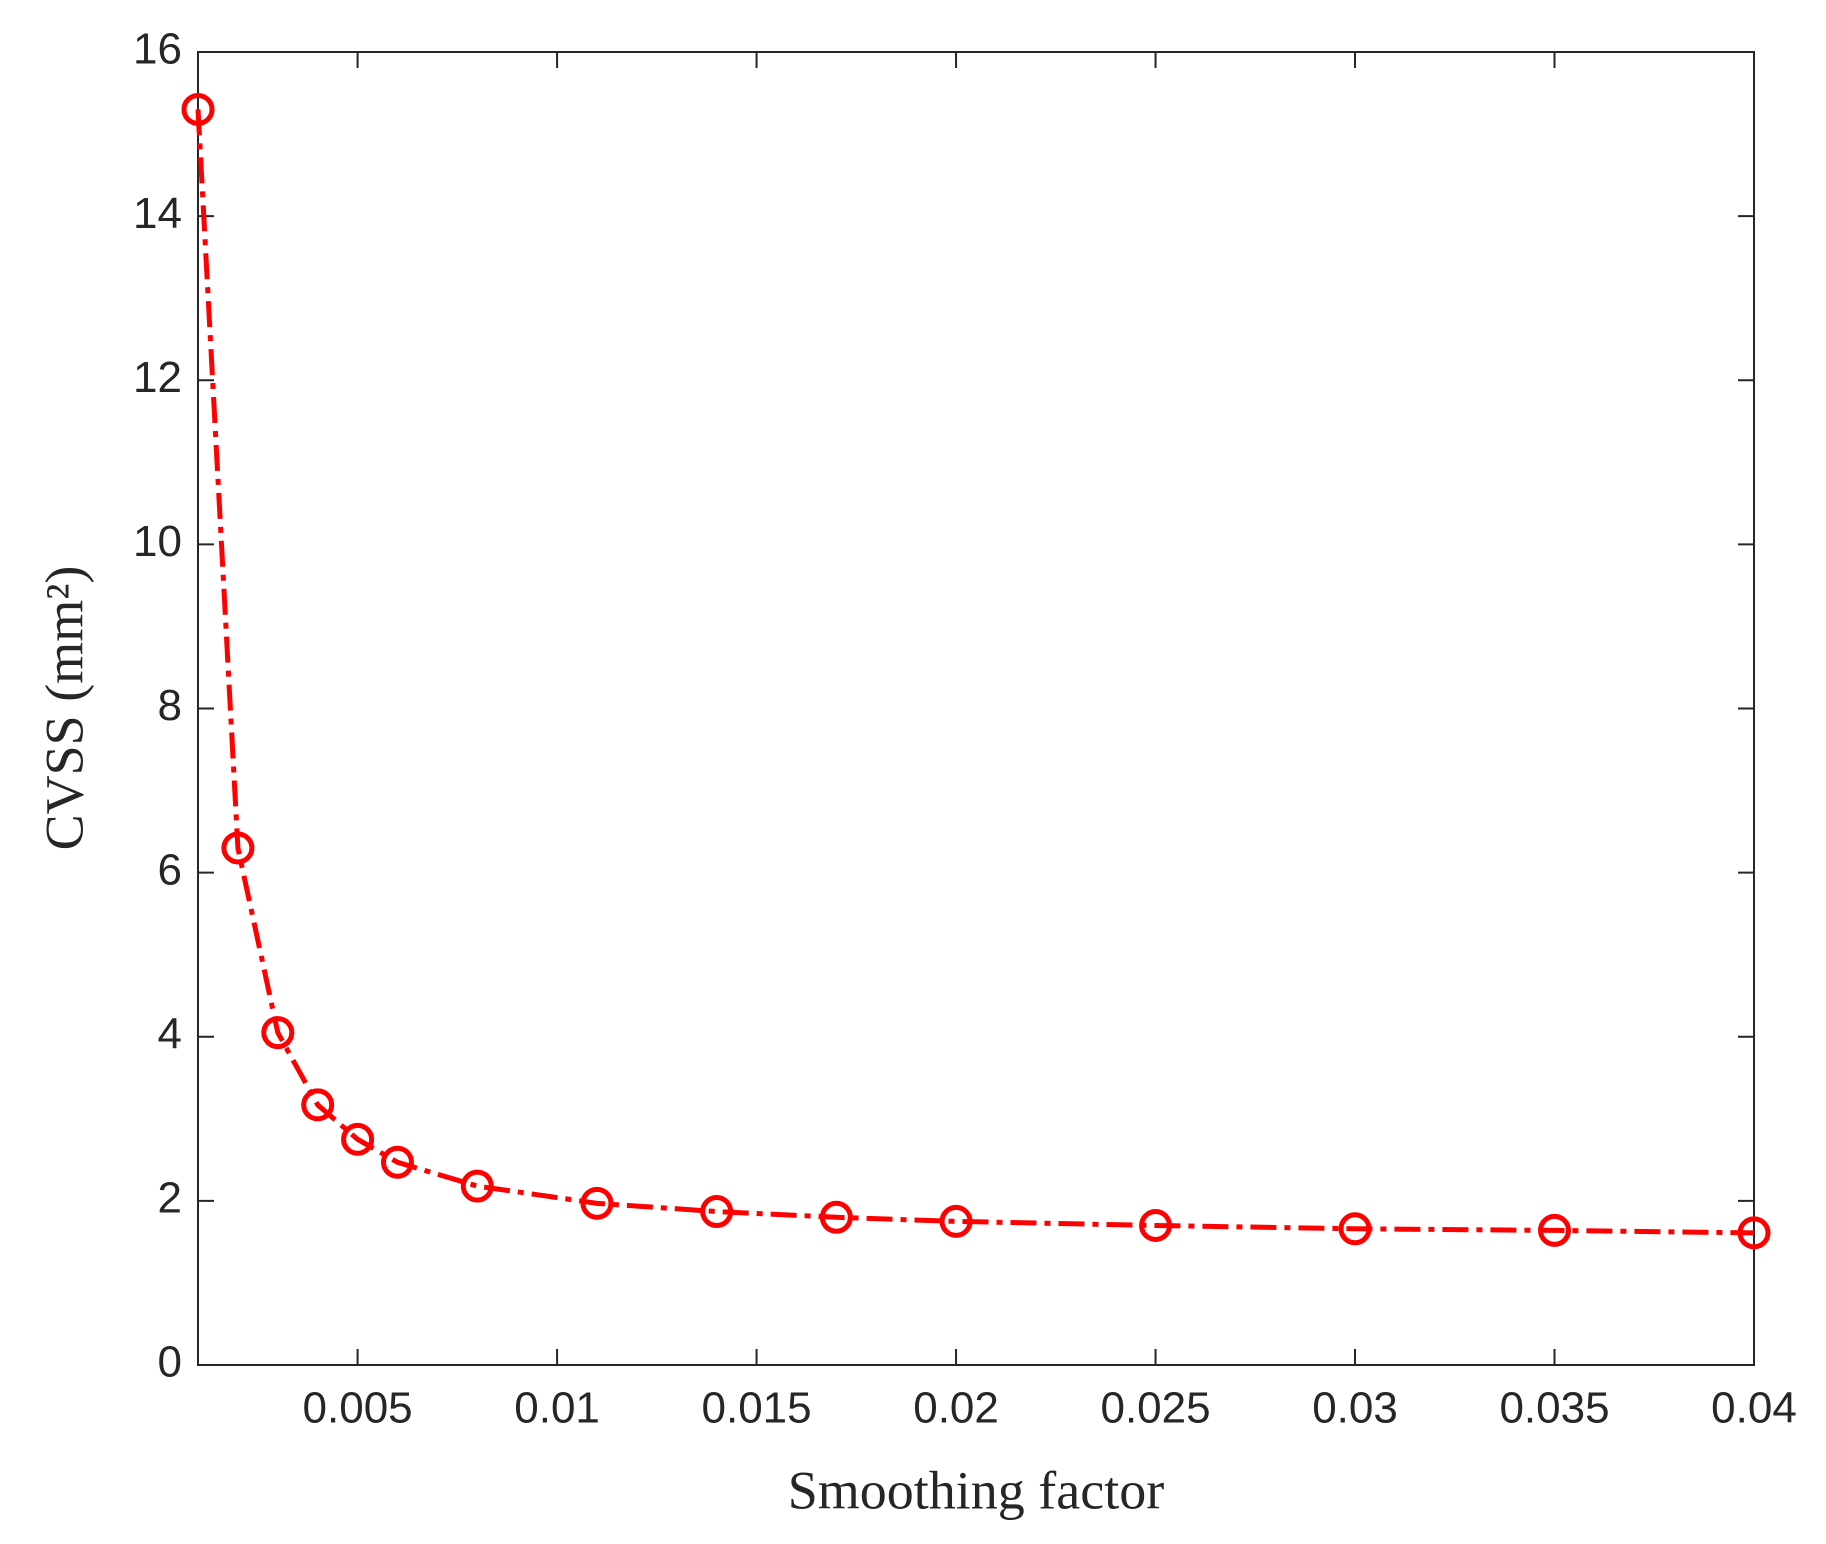  Describe the element at coordinates (358, 1408) in the screenshot. I see `x-tick-label: 0.005` at that location.